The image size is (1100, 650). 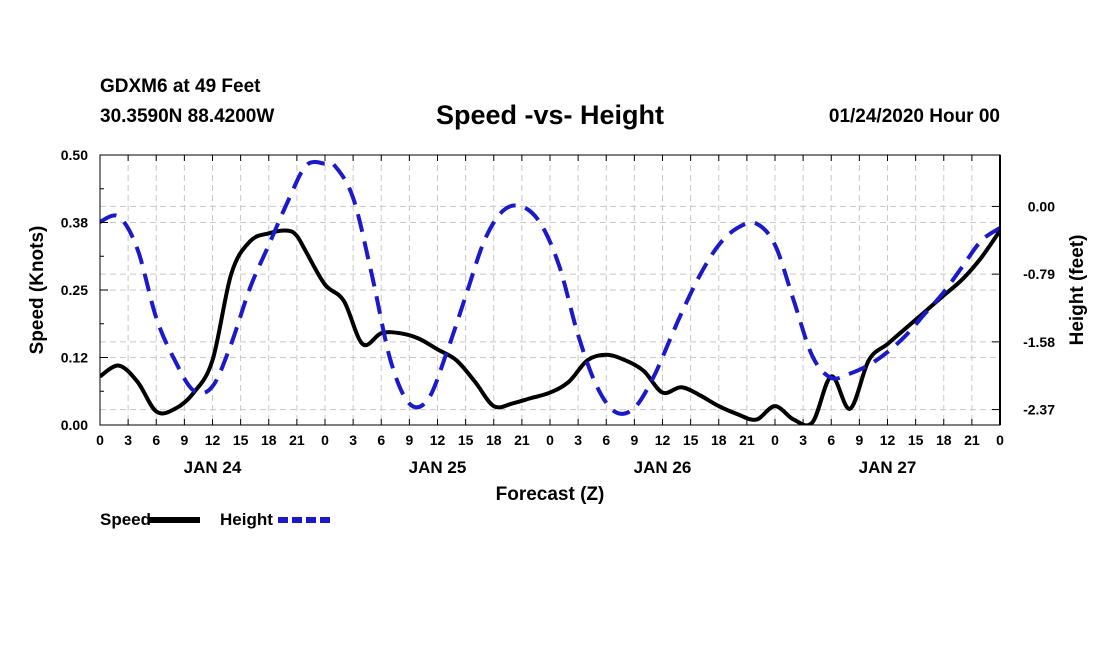 What do you see at coordinates (213, 467) in the screenshot?
I see `day-label: JAN 24` at bounding box center [213, 467].